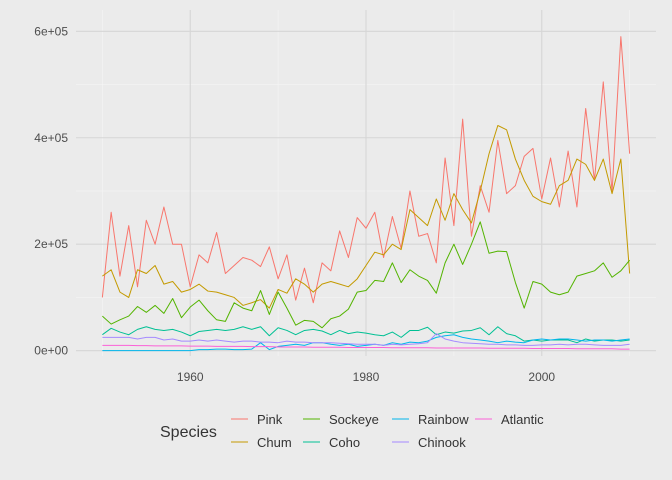  What do you see at coordinates (51, 138) in the screenshot?
I see `y-tick-label: 4e+05` at bounding box center [51, 138].